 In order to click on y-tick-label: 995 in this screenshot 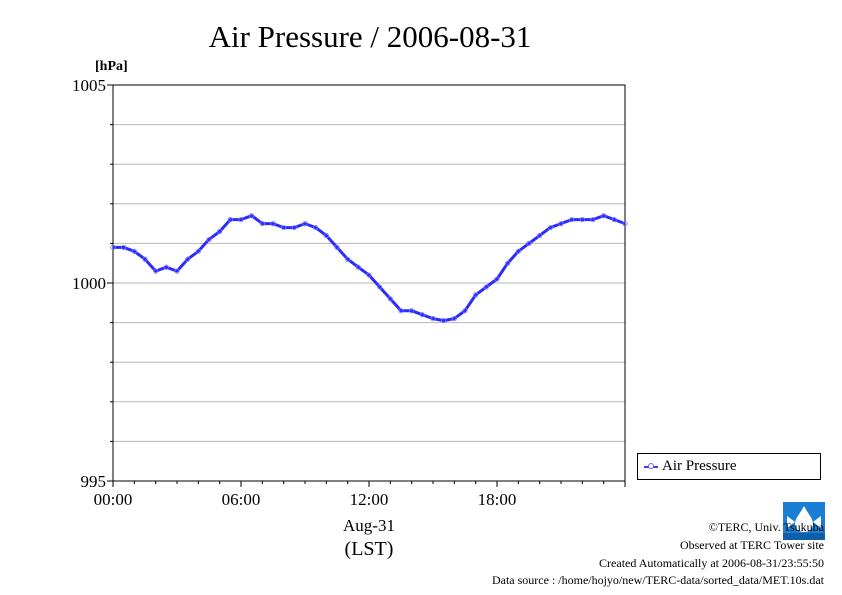, I will do `click(94, 481)`.